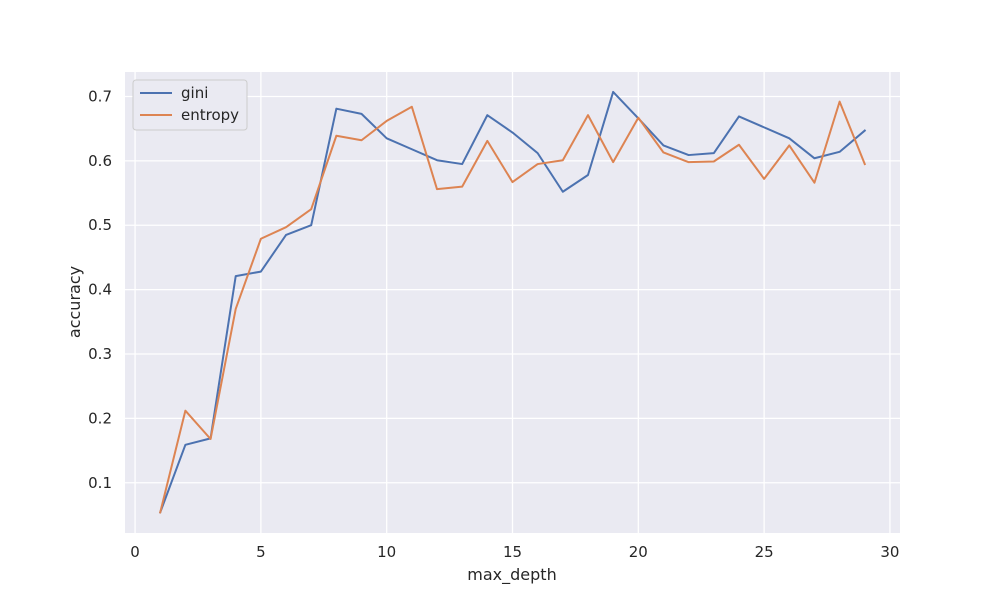 This screenshot has width=1000, height=600. I want to click on y-tick-label: 0.1, so click(100, 483).